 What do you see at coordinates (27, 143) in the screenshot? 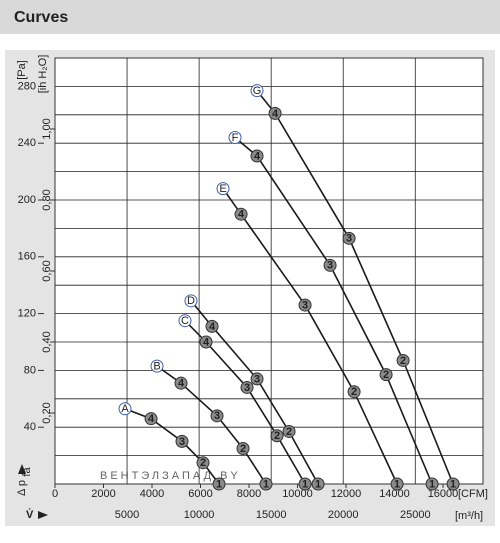
I see `y-tick-label: 240` at bounding box center [27, 143].